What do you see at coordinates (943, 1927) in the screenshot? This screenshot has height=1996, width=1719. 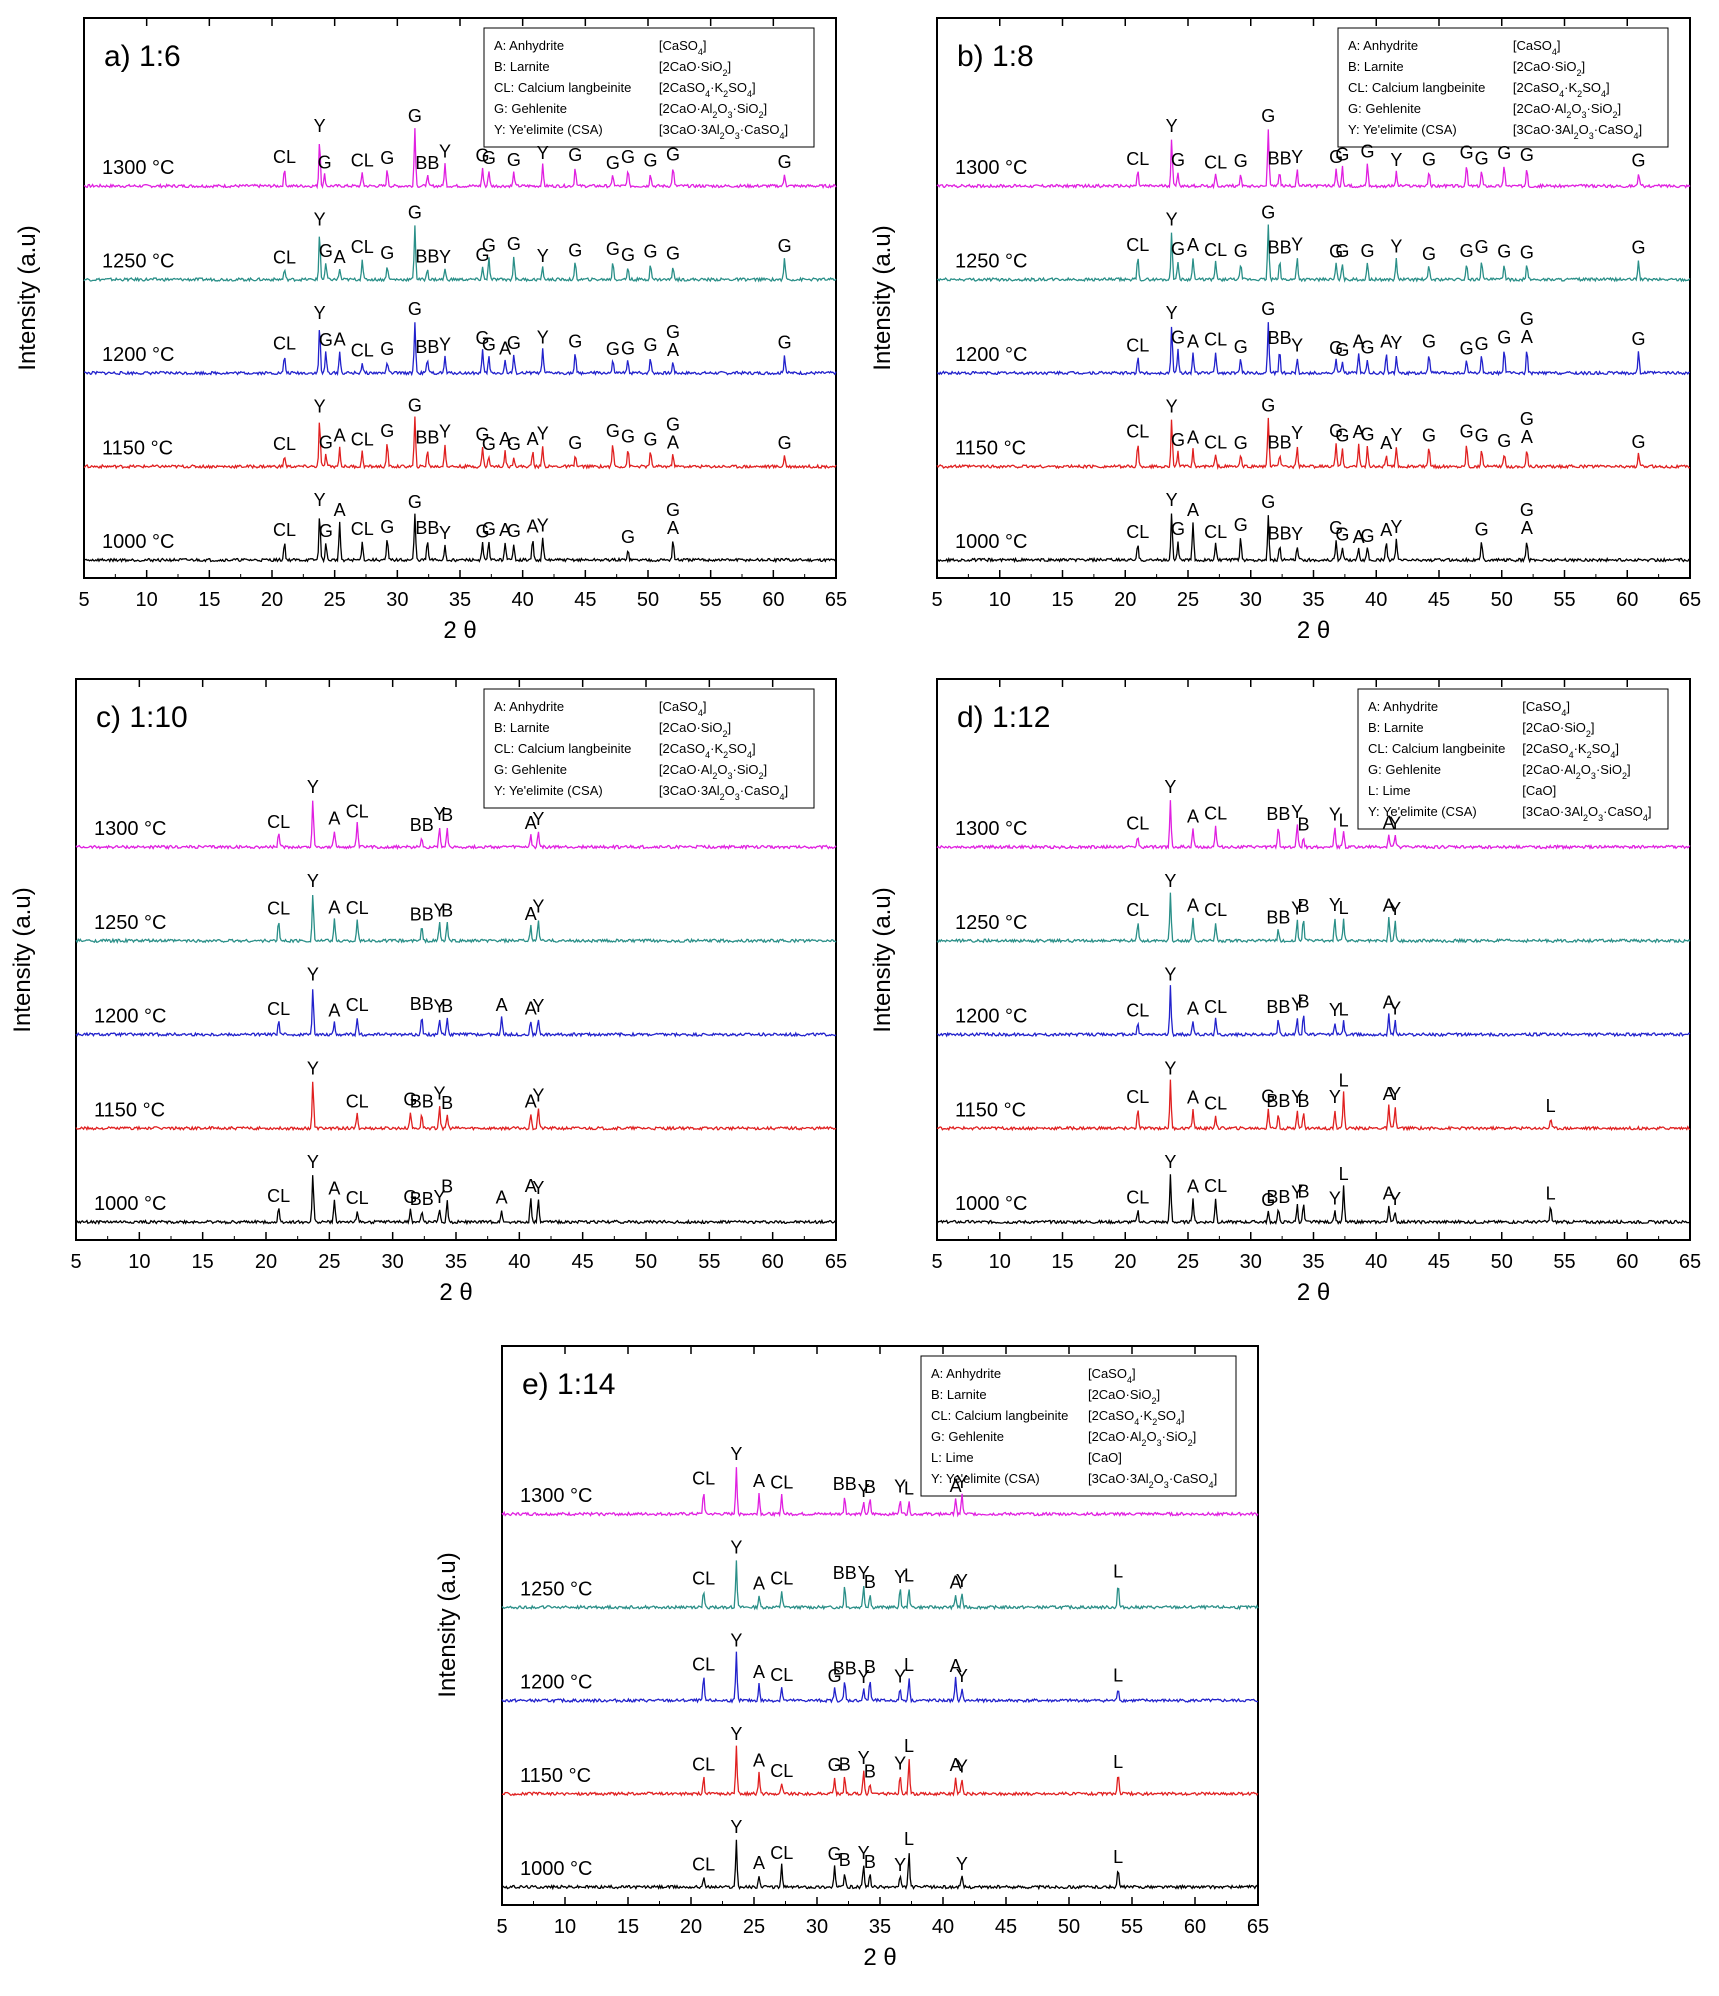 I see `x-tick-label: 40` at bounding box center [943, 1927].